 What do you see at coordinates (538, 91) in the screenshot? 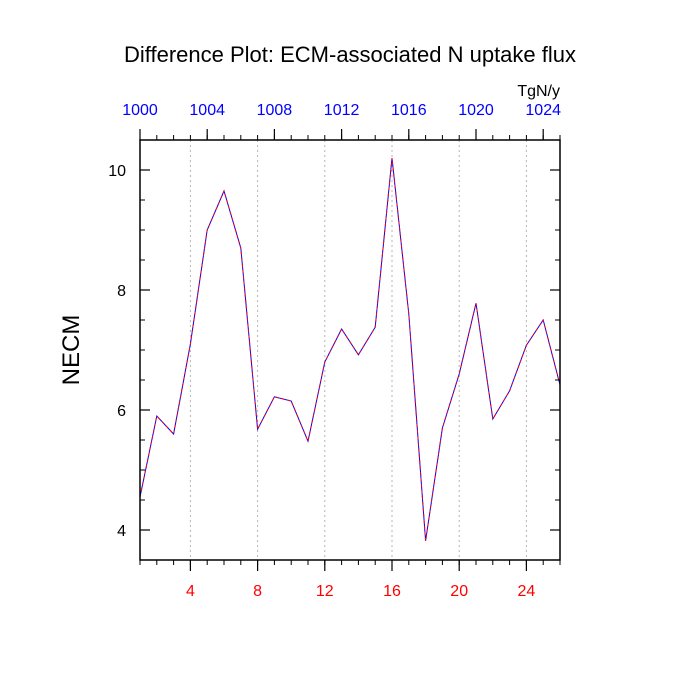
I see `units-label: TgN/y` at bounding box center [538, 91].